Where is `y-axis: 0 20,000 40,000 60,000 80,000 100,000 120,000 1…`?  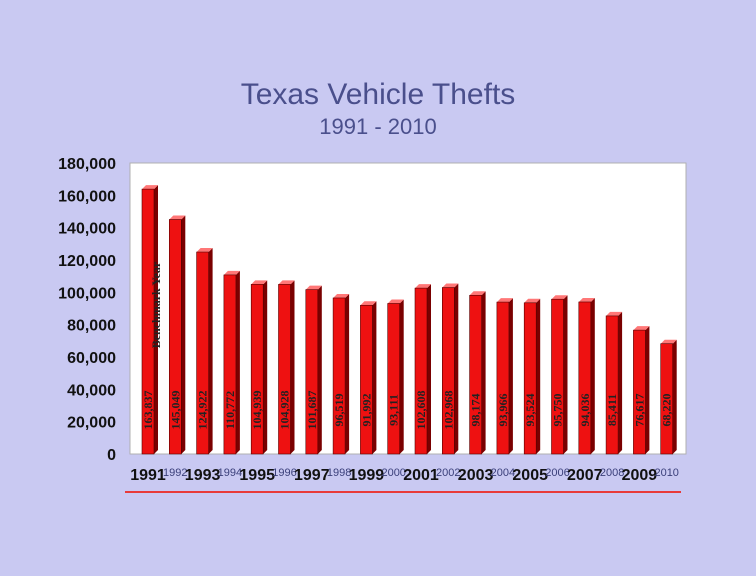 y-axis: 0 20,000 40,000 60,000 80,000 100,000 120,000 1… is located at coordinates (87, 310).